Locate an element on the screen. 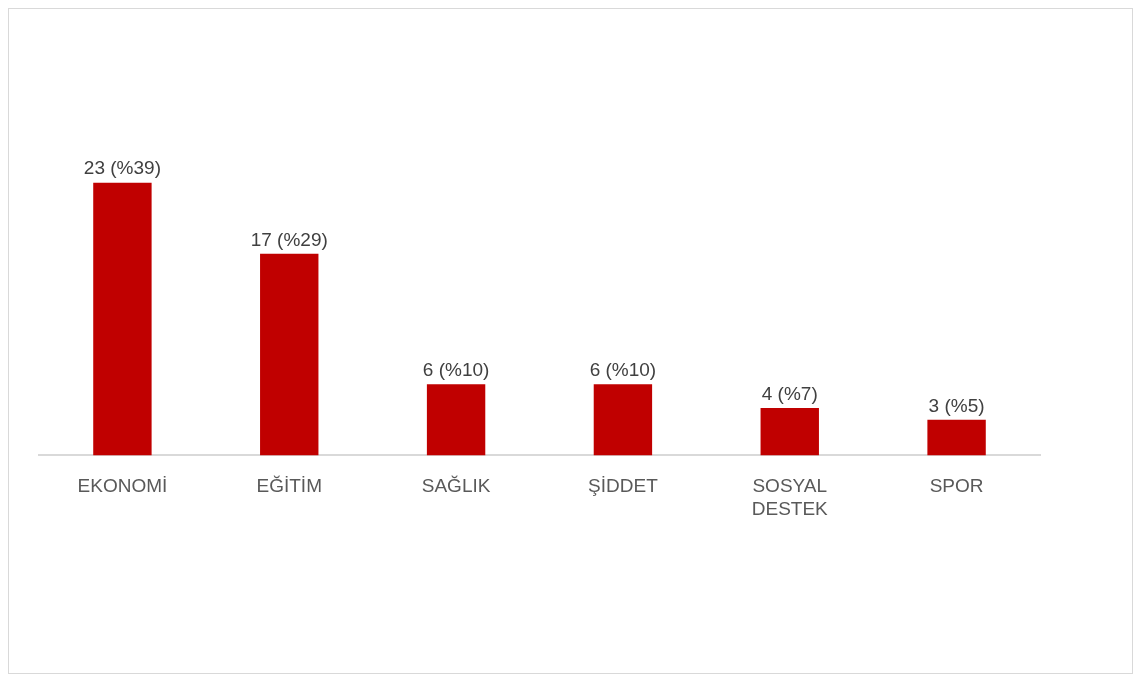 This screenshot has height=680, width=1139. data-label: 3 (%5) is located at coordinates (956, 405).